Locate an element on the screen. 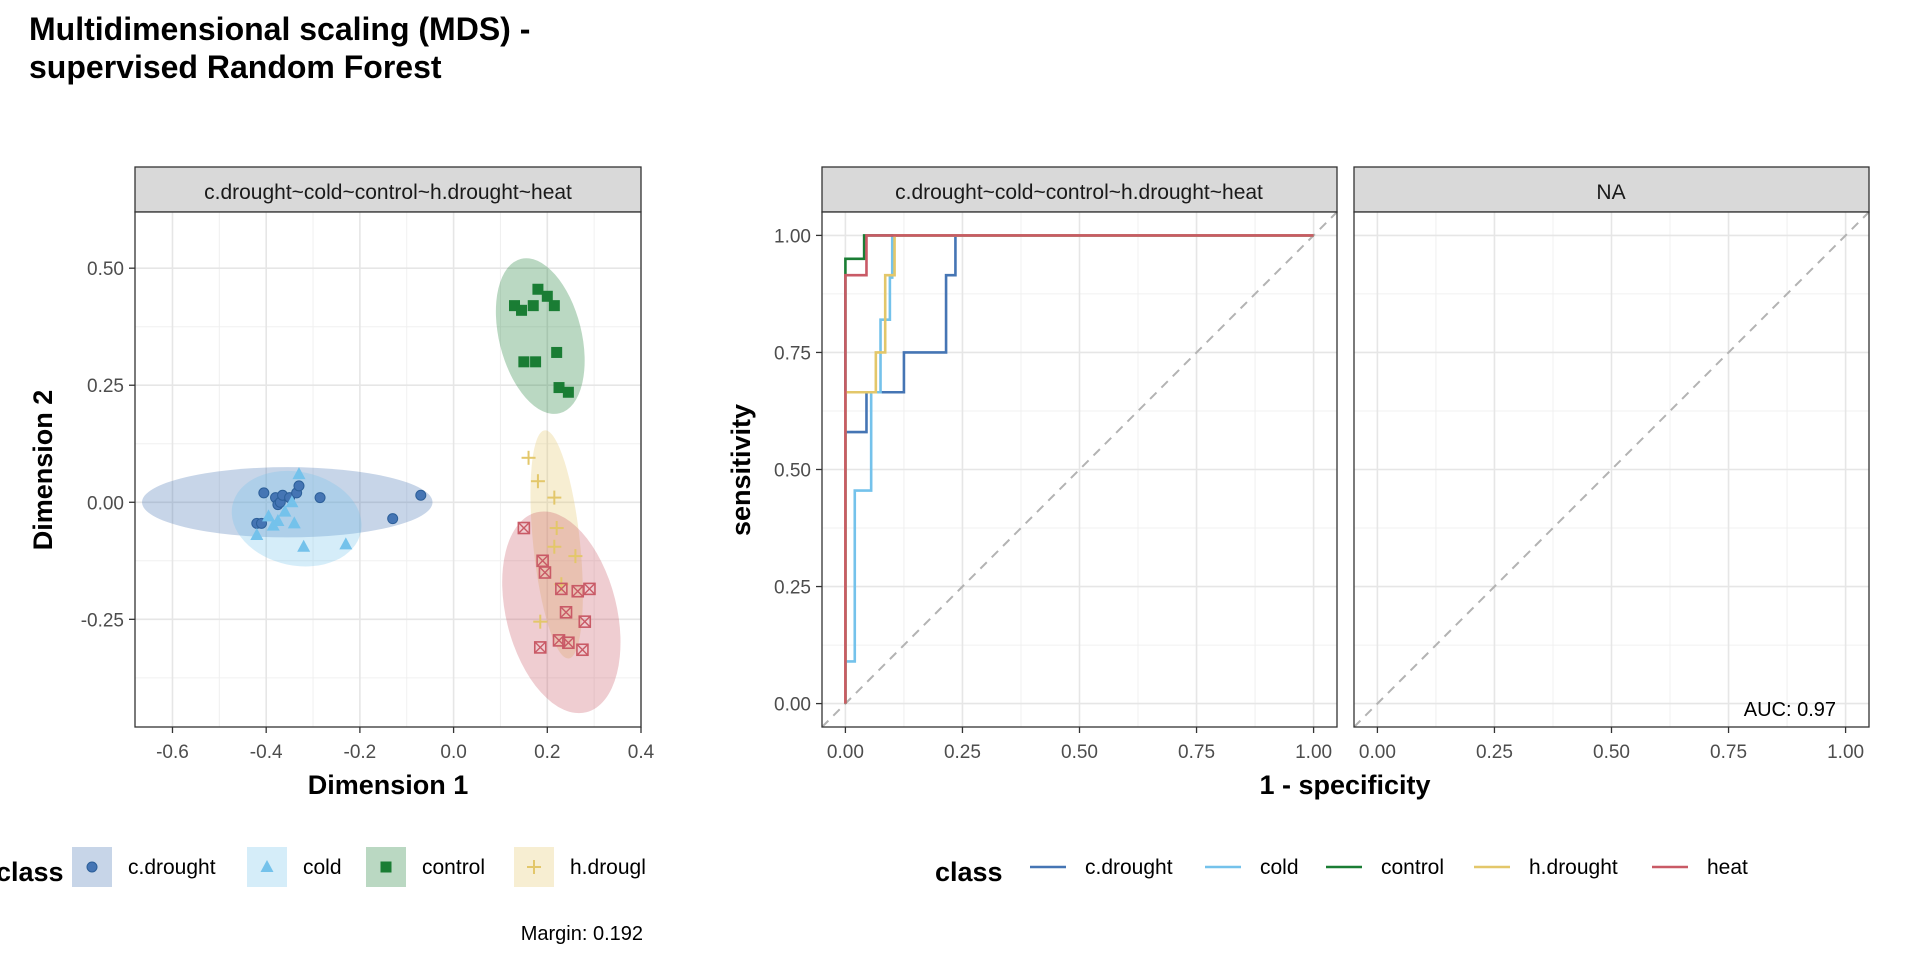  roc-legend-label: cold is located at coordinates (1279, 867).